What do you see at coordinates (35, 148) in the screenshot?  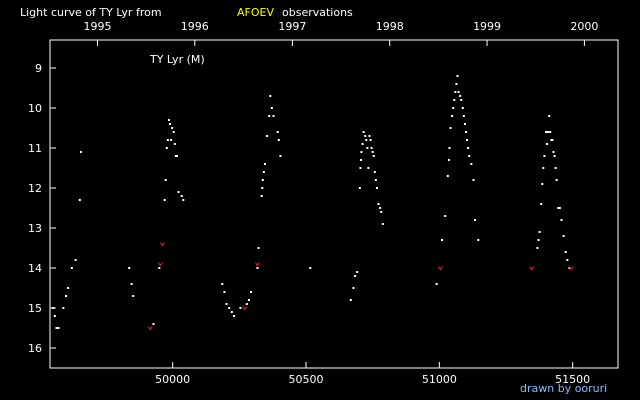 I see `y-tick-label: 11` at bounding box center [35, 148].